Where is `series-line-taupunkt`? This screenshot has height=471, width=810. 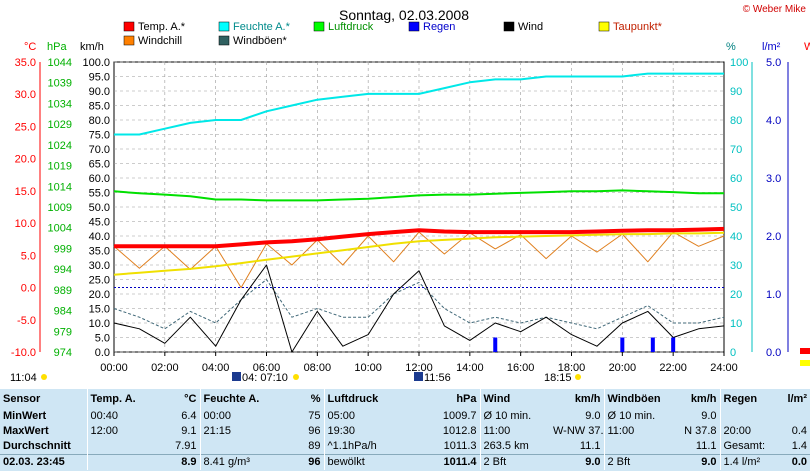 series-line-taupunkt is located at coordinates (419, 253).